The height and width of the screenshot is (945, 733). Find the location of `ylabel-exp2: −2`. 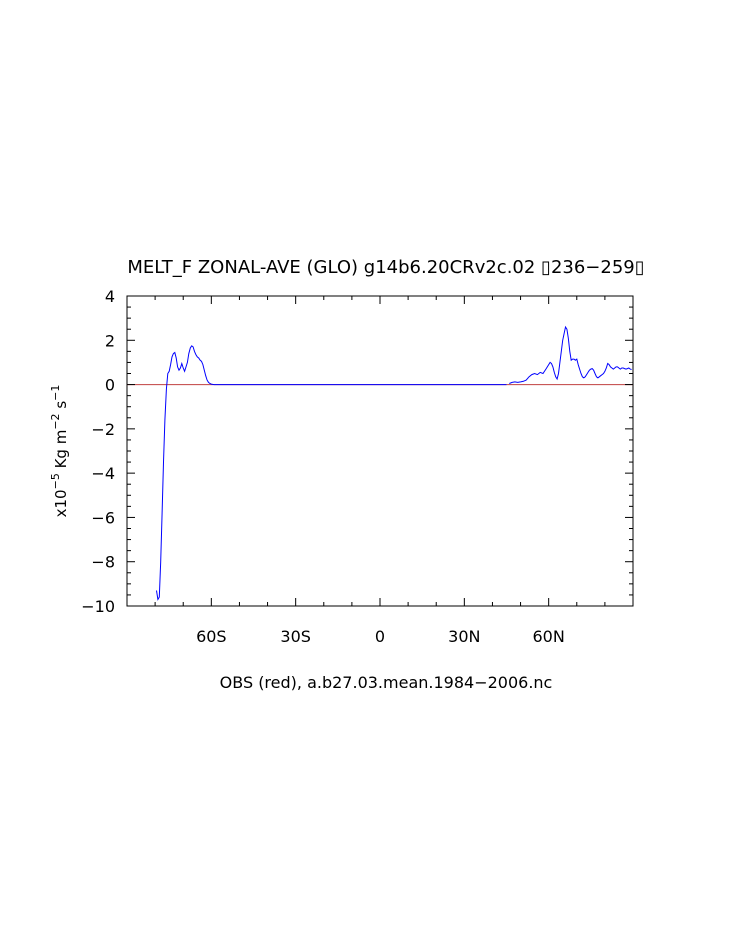

ylabel-exp2: −2 is located at coordinates (55, 421).